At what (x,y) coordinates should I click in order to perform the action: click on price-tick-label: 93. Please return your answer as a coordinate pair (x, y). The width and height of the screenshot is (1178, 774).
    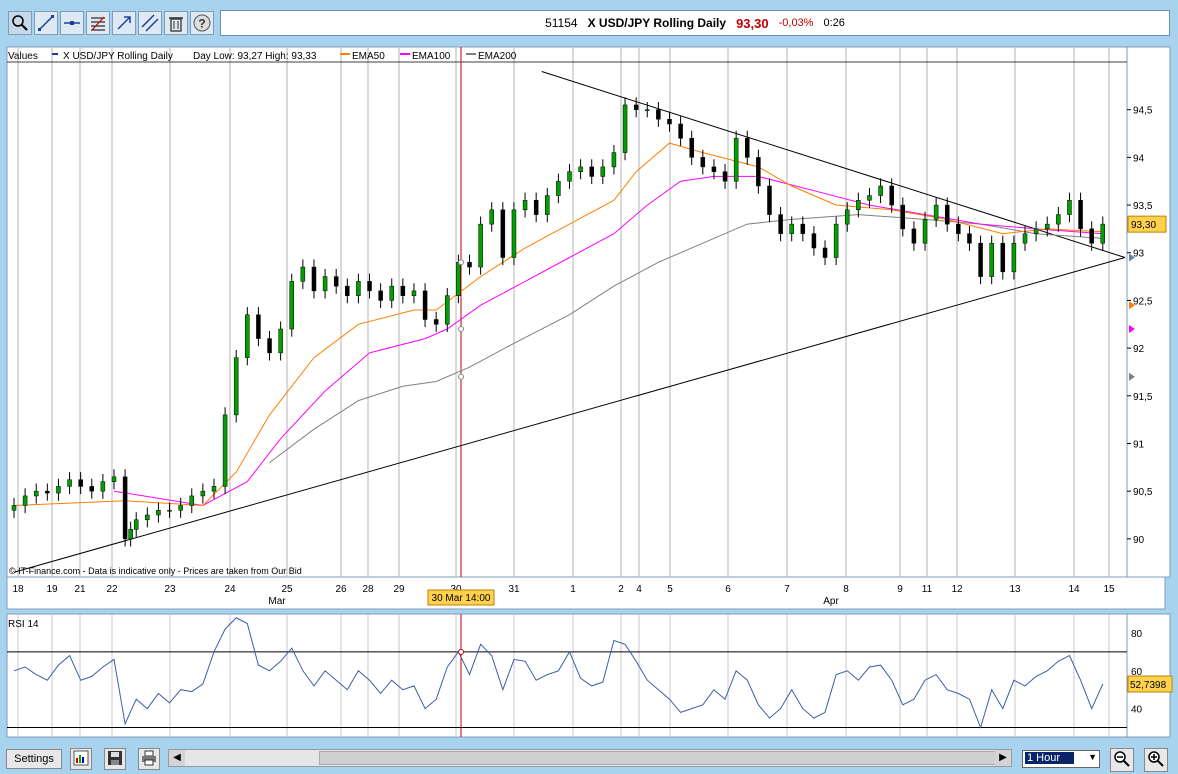
    Looking at the image, I should click on (1139, 254).